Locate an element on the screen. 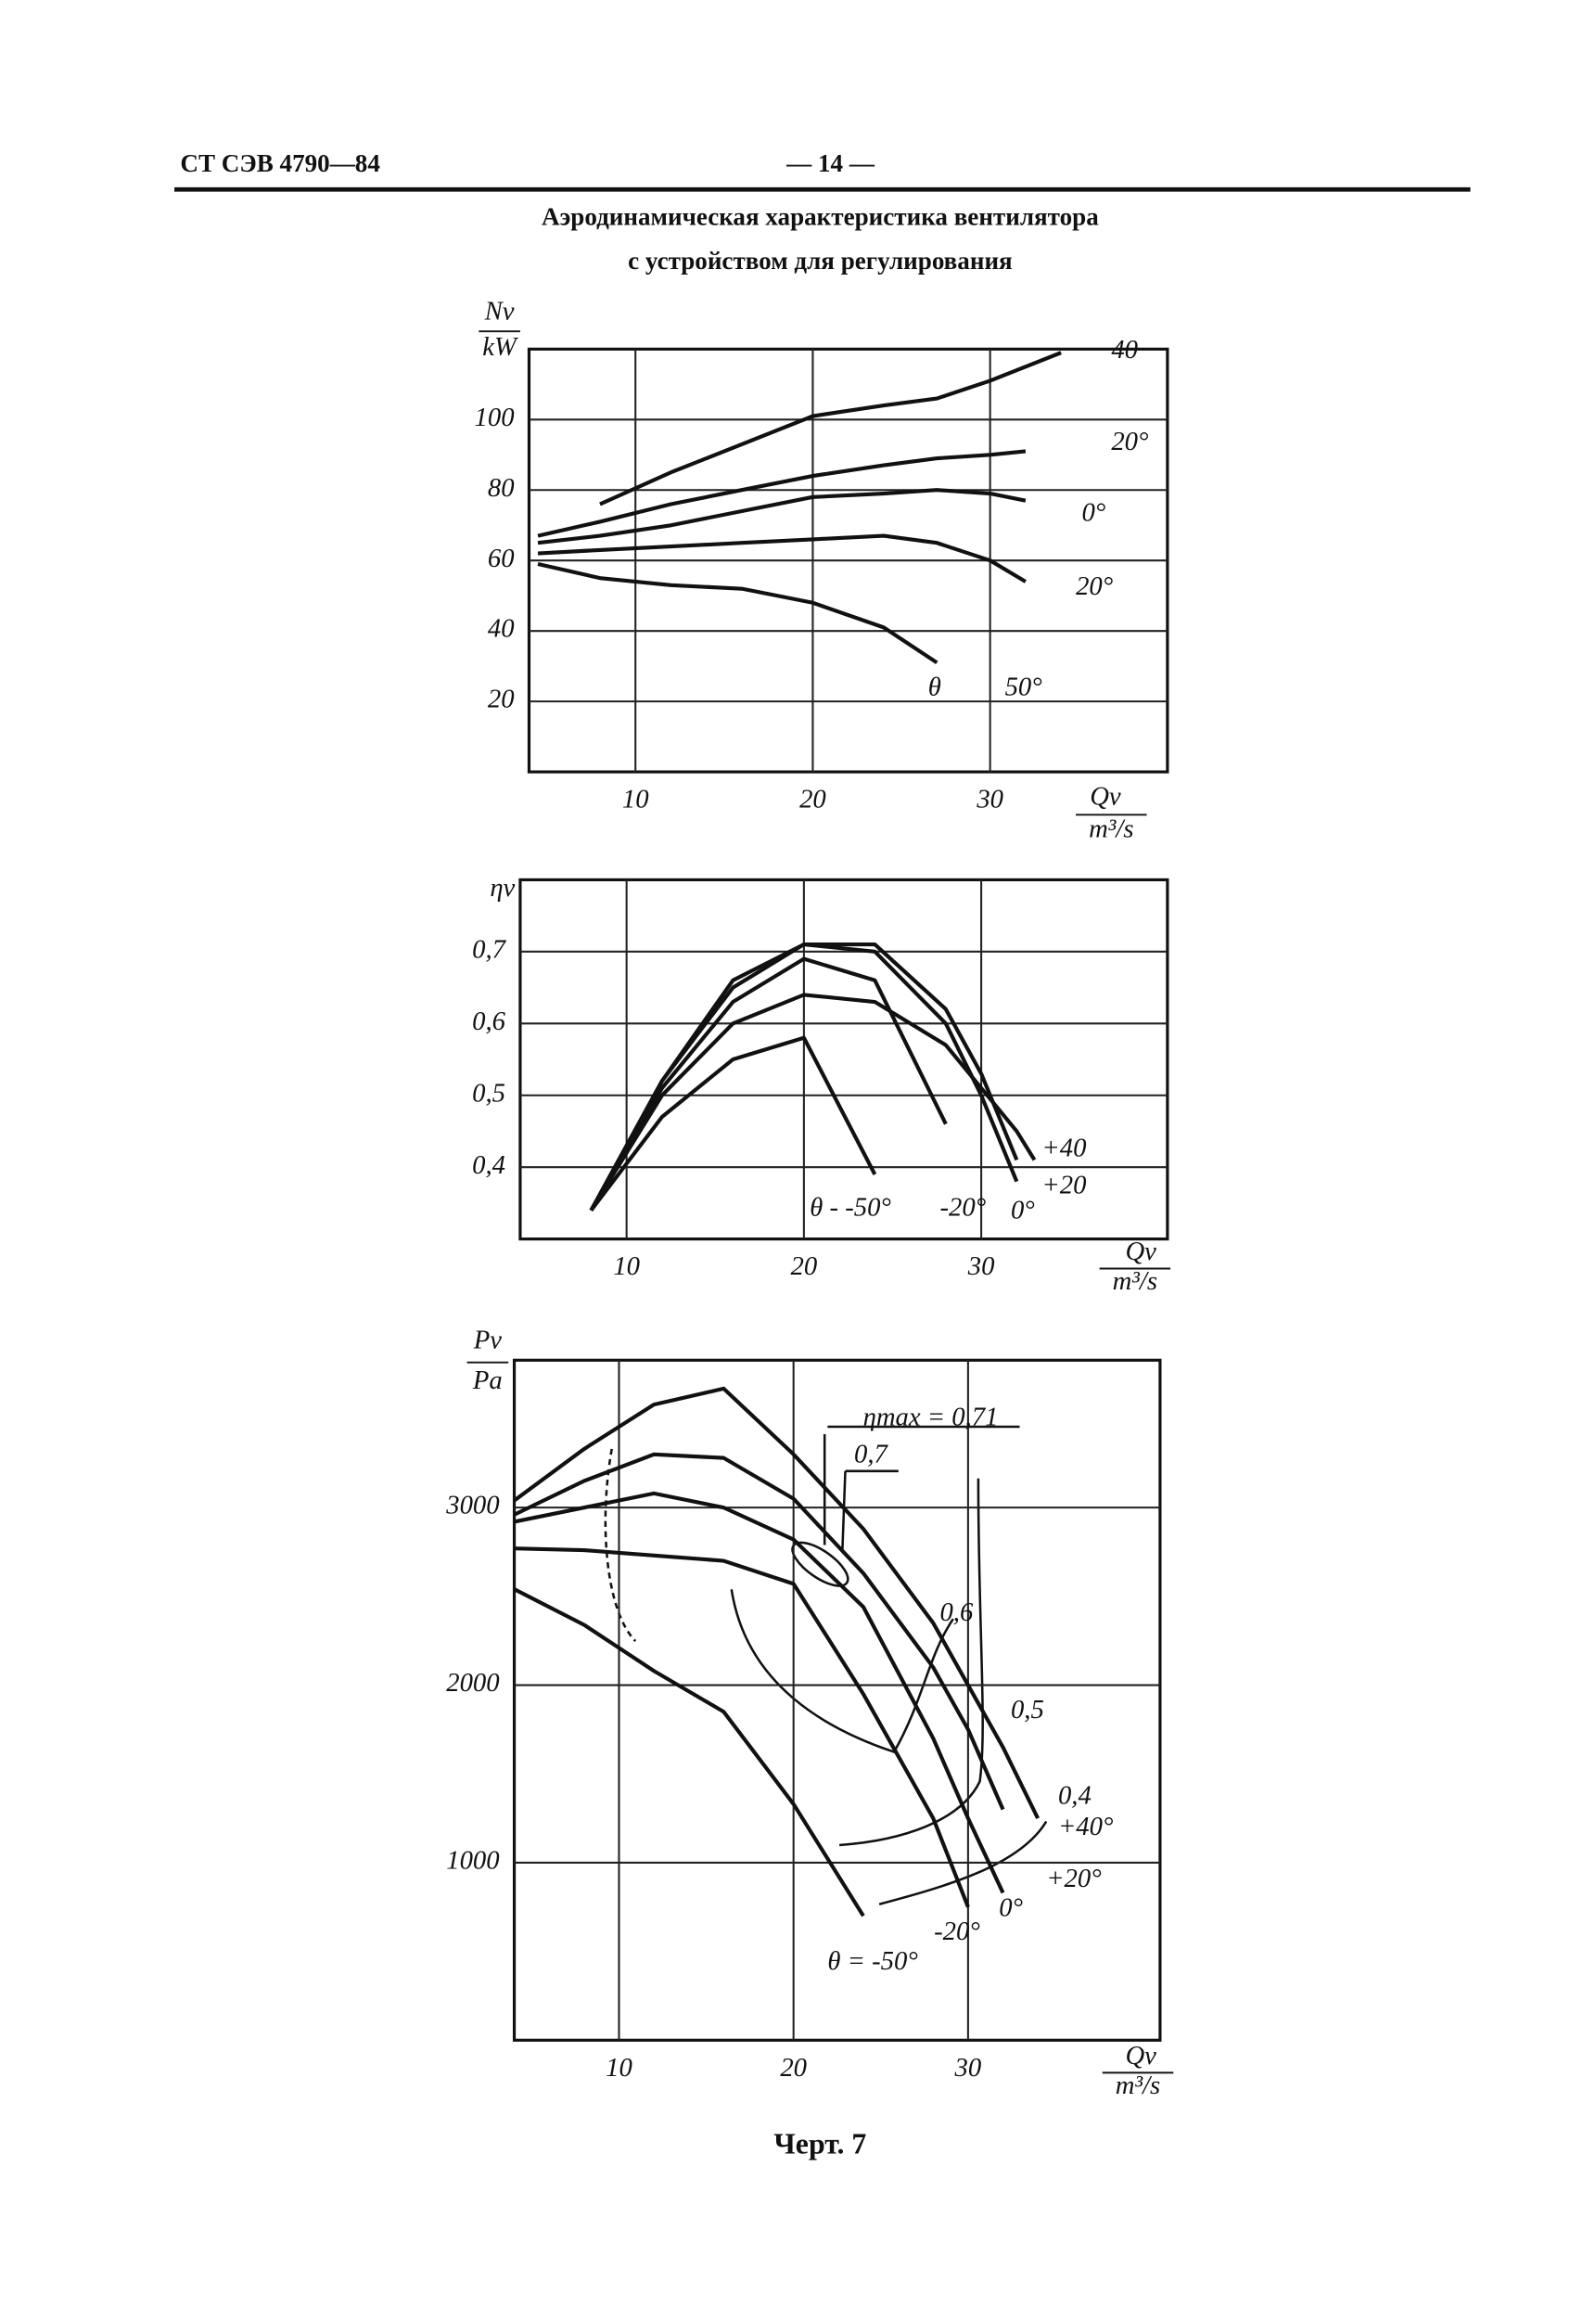 The image size is (1596, 2308). y-axis-label: Nv is located at coordinates (500, 312).